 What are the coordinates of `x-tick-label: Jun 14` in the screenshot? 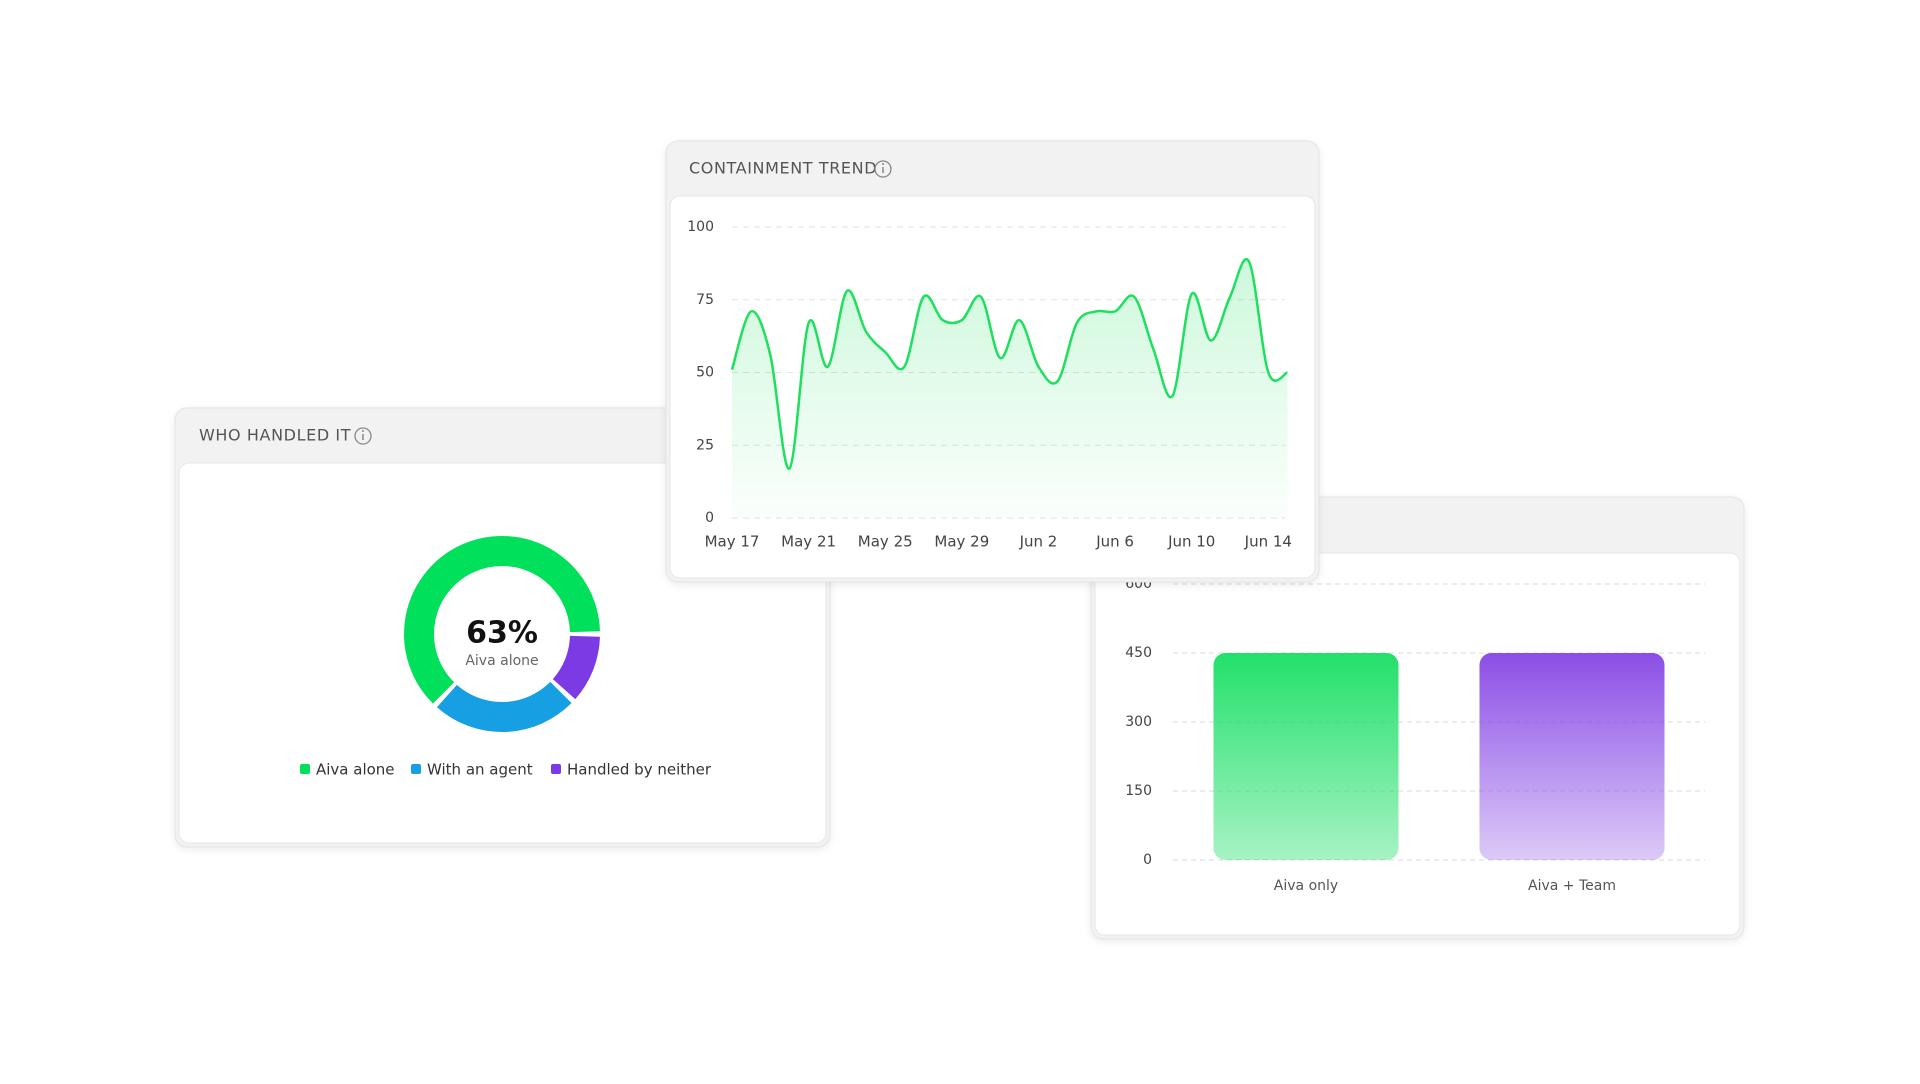 It's located at (1268, 542).